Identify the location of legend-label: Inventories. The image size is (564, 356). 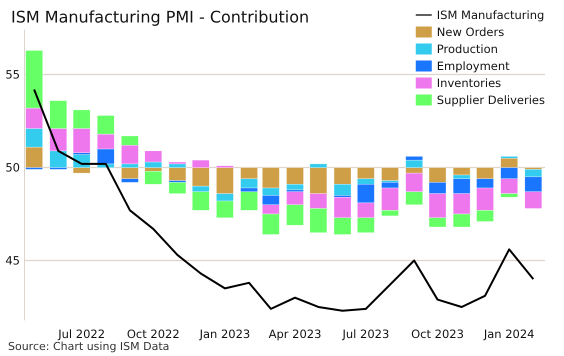
(469, 83).